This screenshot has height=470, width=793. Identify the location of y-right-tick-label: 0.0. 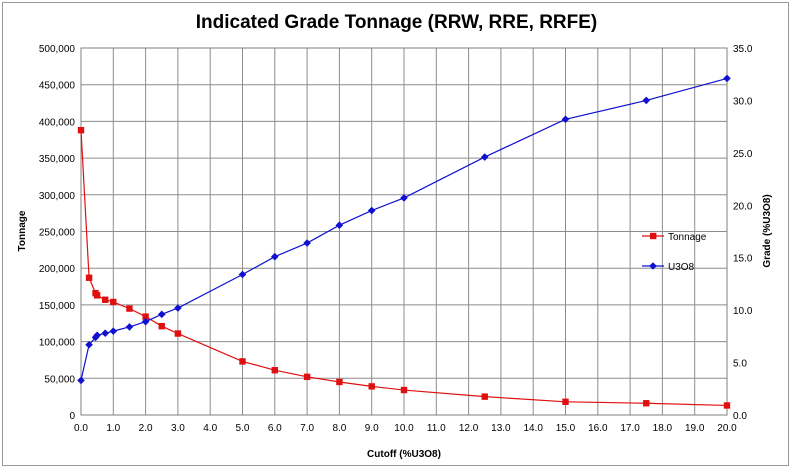
(740, 416).